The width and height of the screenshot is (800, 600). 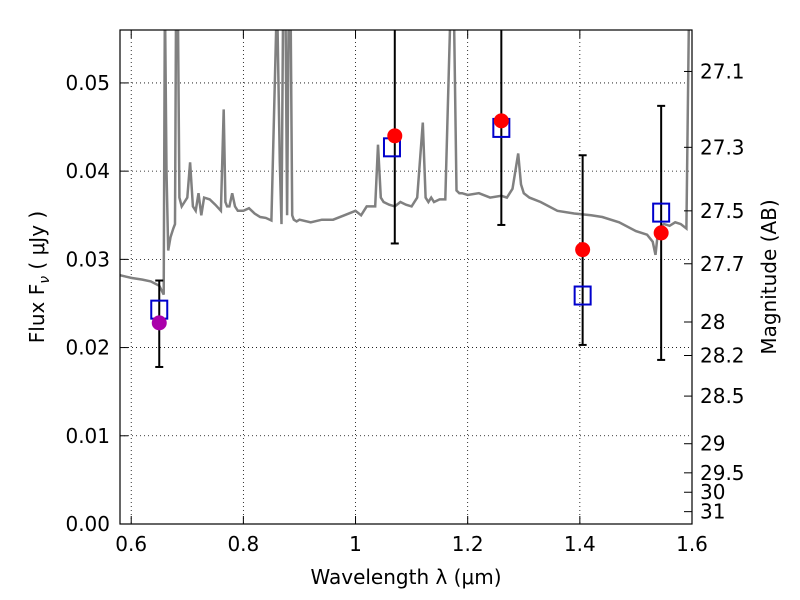 I want to click on y-axis-title-main: Flux F, so click(x=37, y=313).